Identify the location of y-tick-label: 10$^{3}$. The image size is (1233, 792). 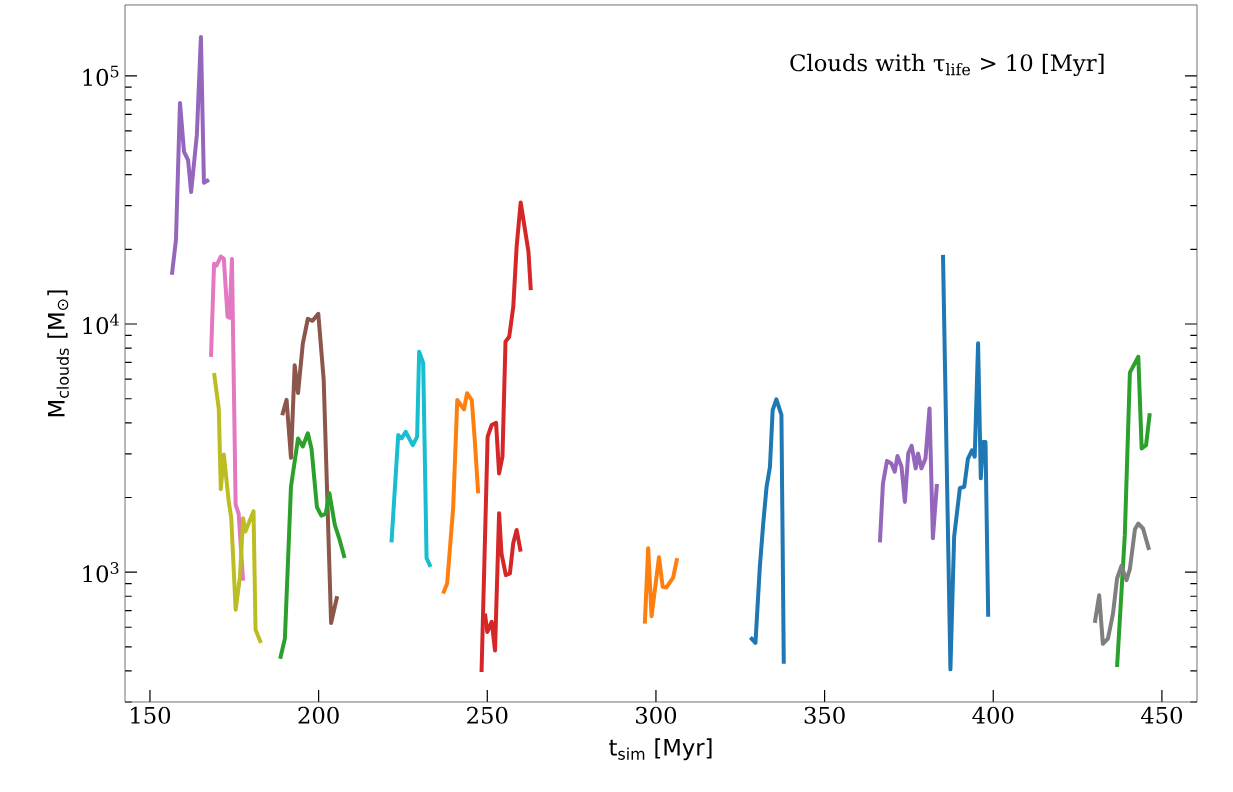
(101, 572).